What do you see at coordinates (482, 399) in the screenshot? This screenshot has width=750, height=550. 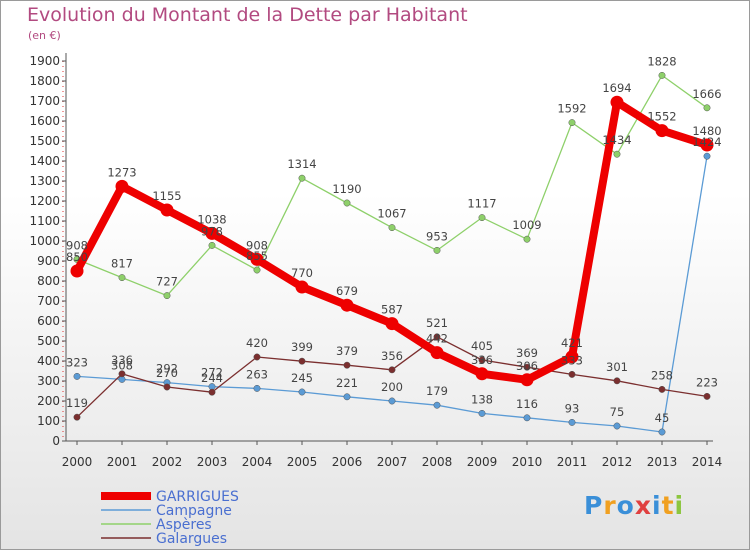 I see `data-label-campagne: 138` at bounding box center [482, 399].